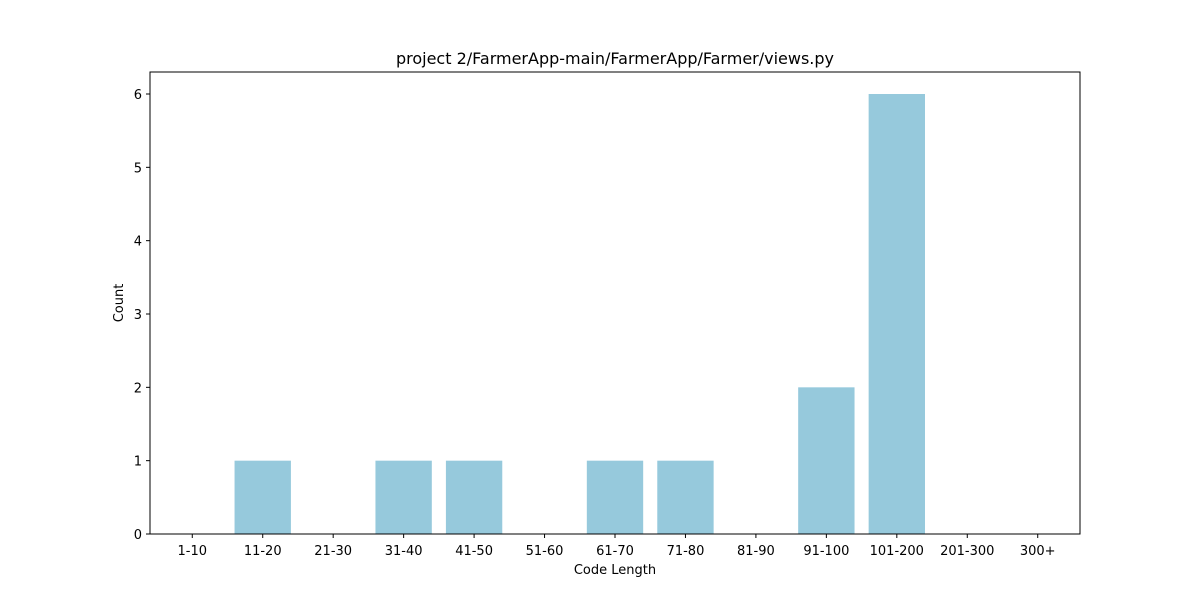 The image size is (1200, 604). What do you see at coordinates (138, 168) in the screenshot?
I see `y-tick-label: 5` at bounding box center [138, 168].